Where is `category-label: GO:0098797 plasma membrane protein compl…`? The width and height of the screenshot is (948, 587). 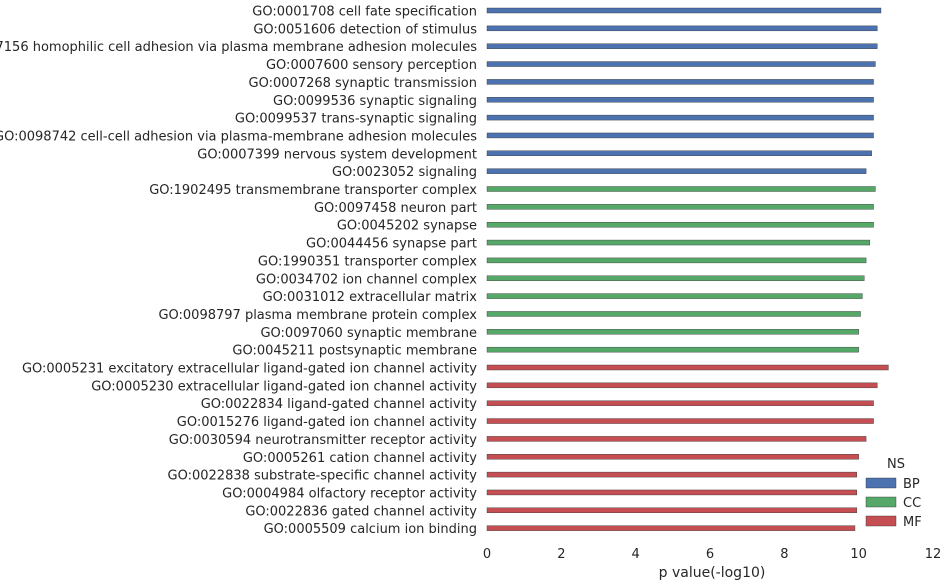
category-label: GO:0098797 plasma membrane protein compl… is located at coordinates (317, 315).